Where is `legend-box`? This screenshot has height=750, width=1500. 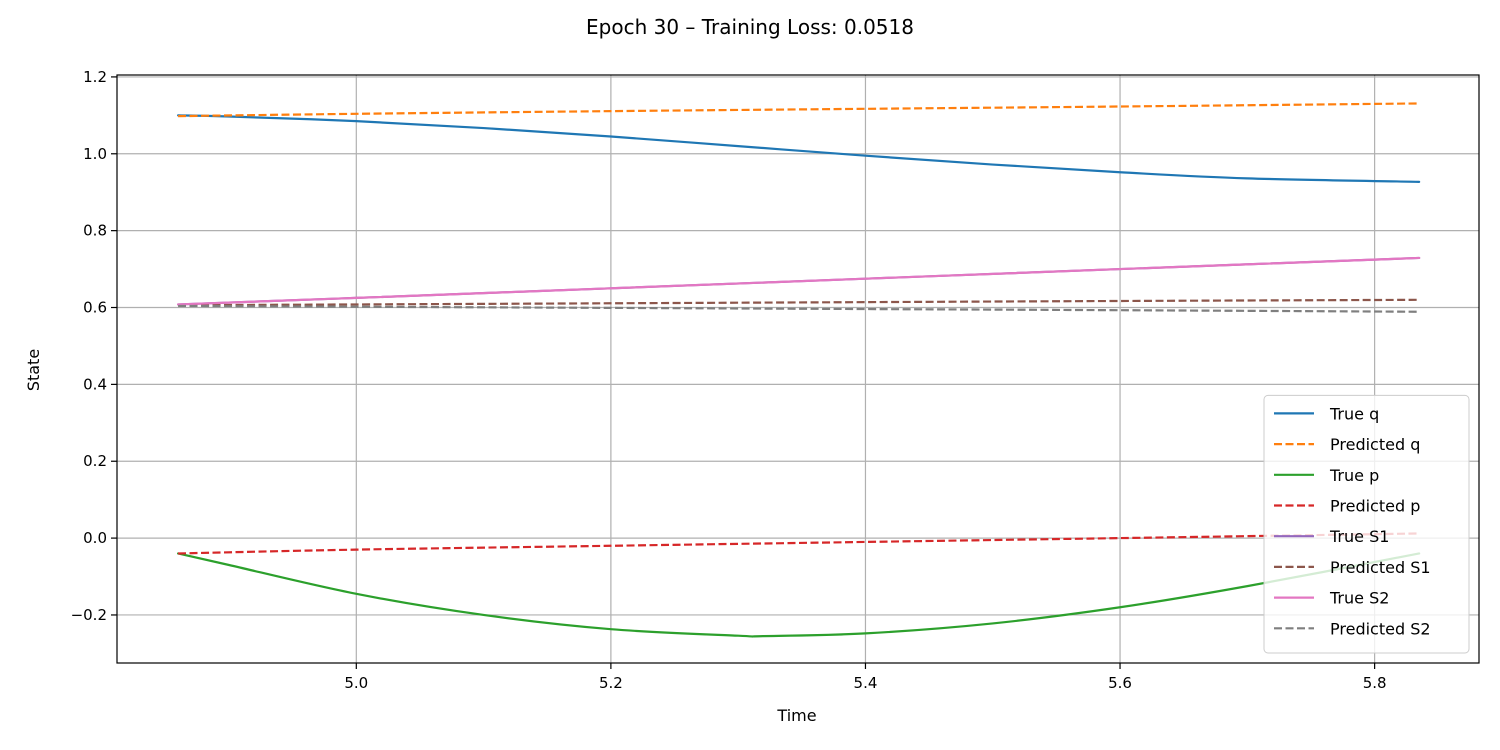 legend-box is located at coordinates (1366, 524).